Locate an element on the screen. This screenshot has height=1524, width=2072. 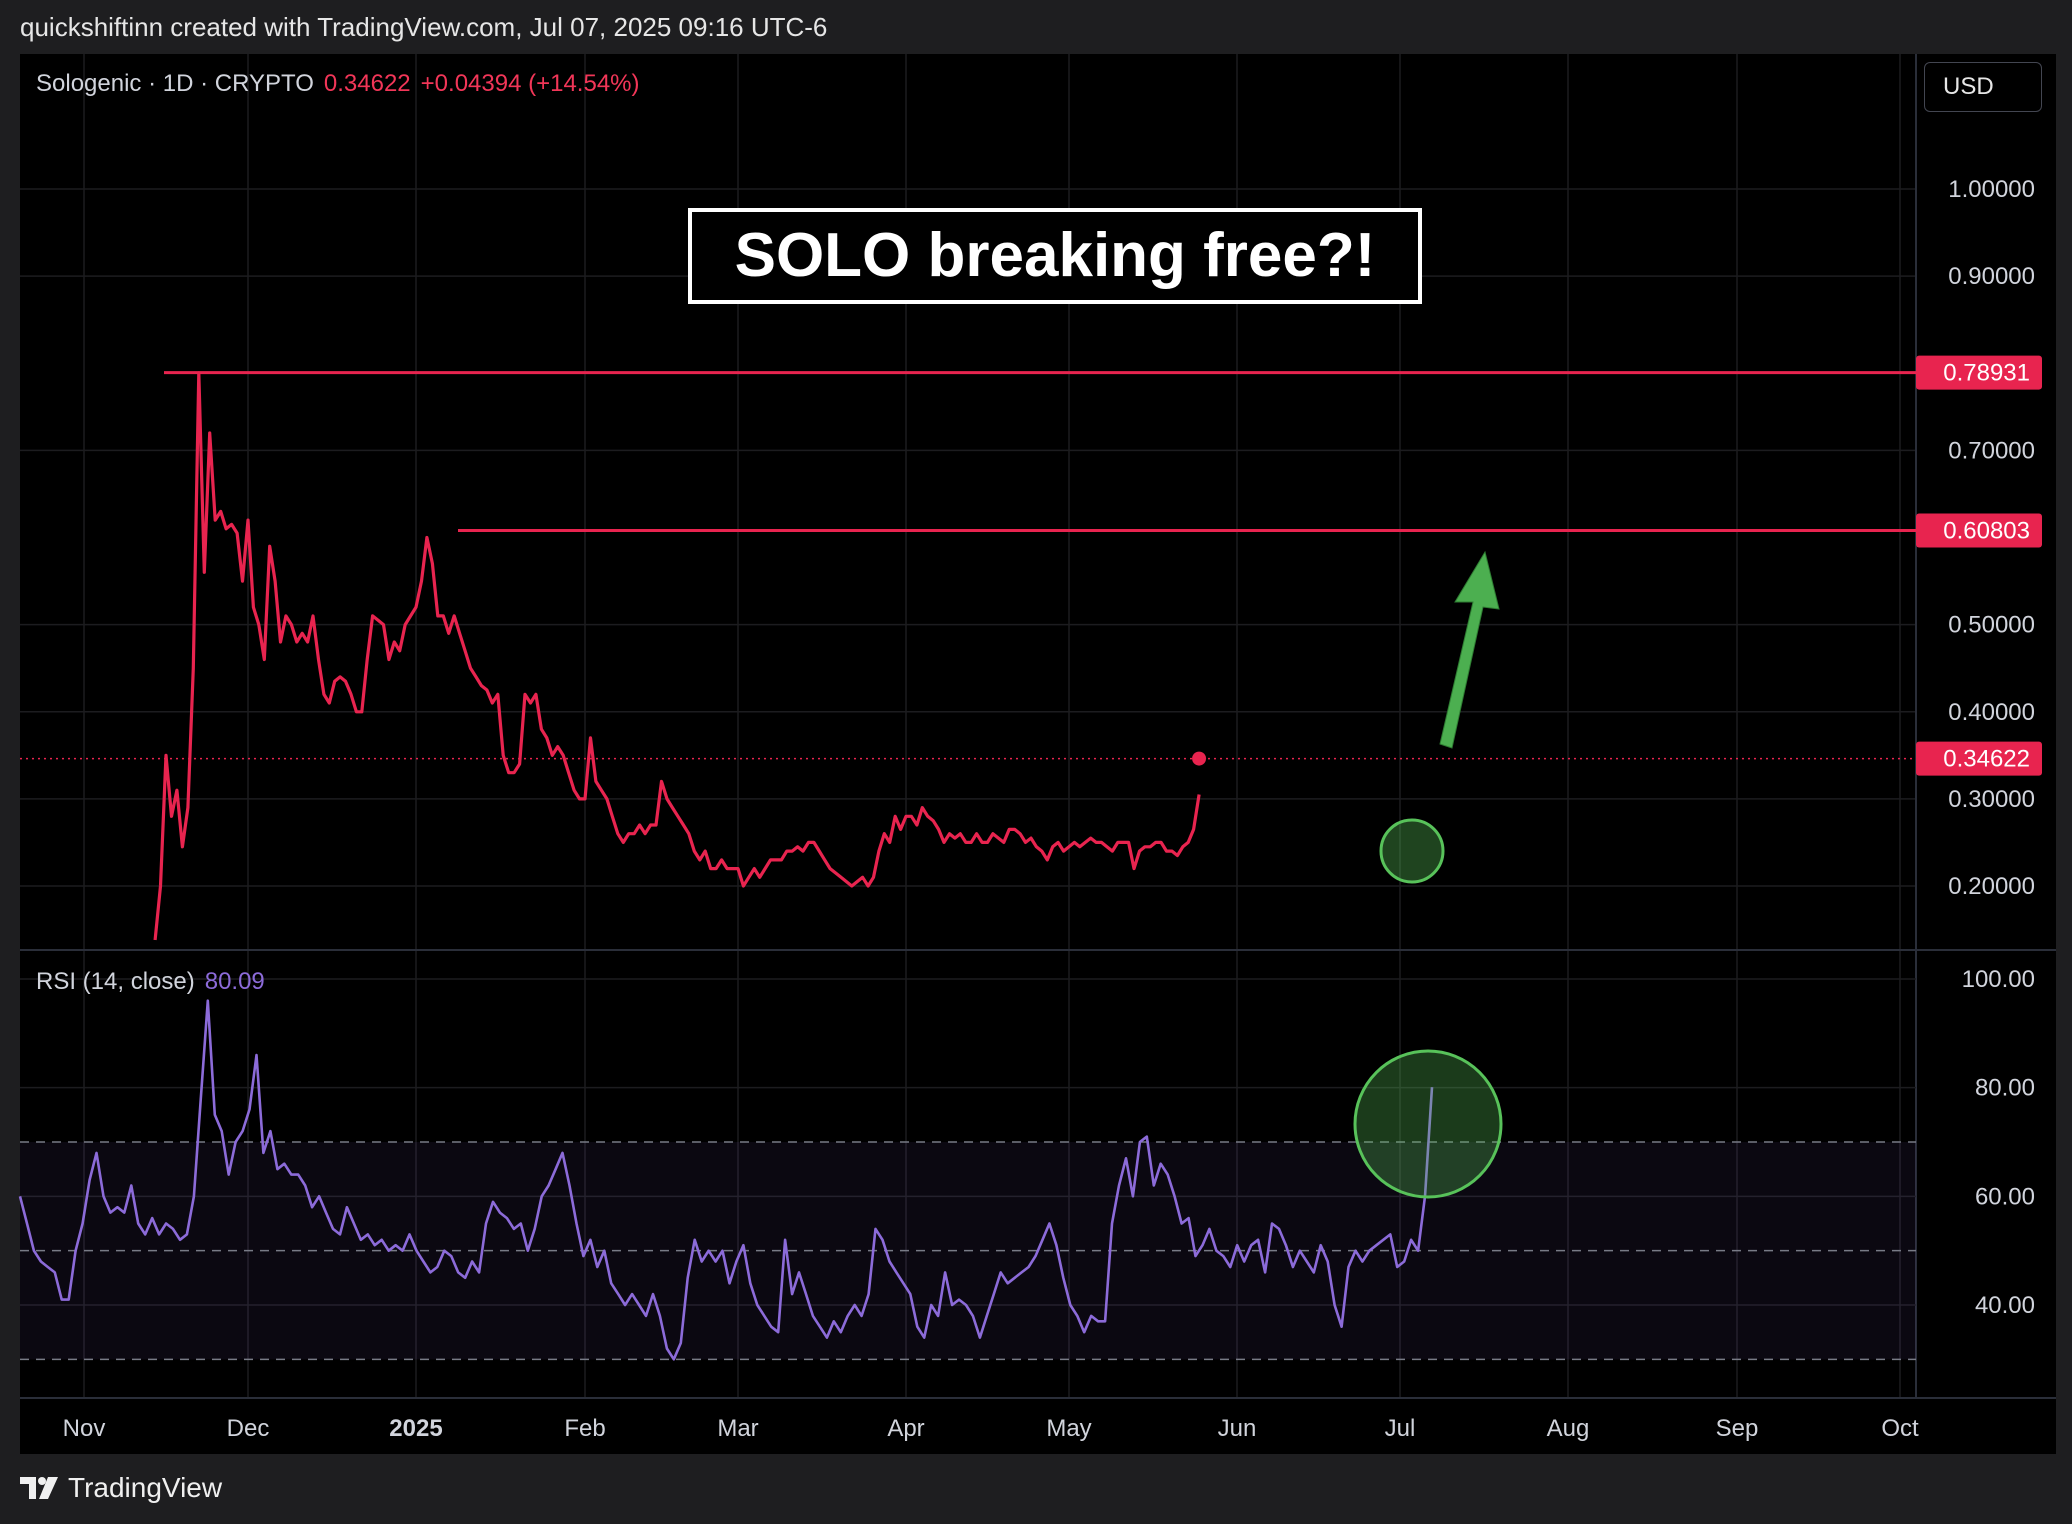
rsi-label: RSI (14, close) is located at coordinates (115, 981).